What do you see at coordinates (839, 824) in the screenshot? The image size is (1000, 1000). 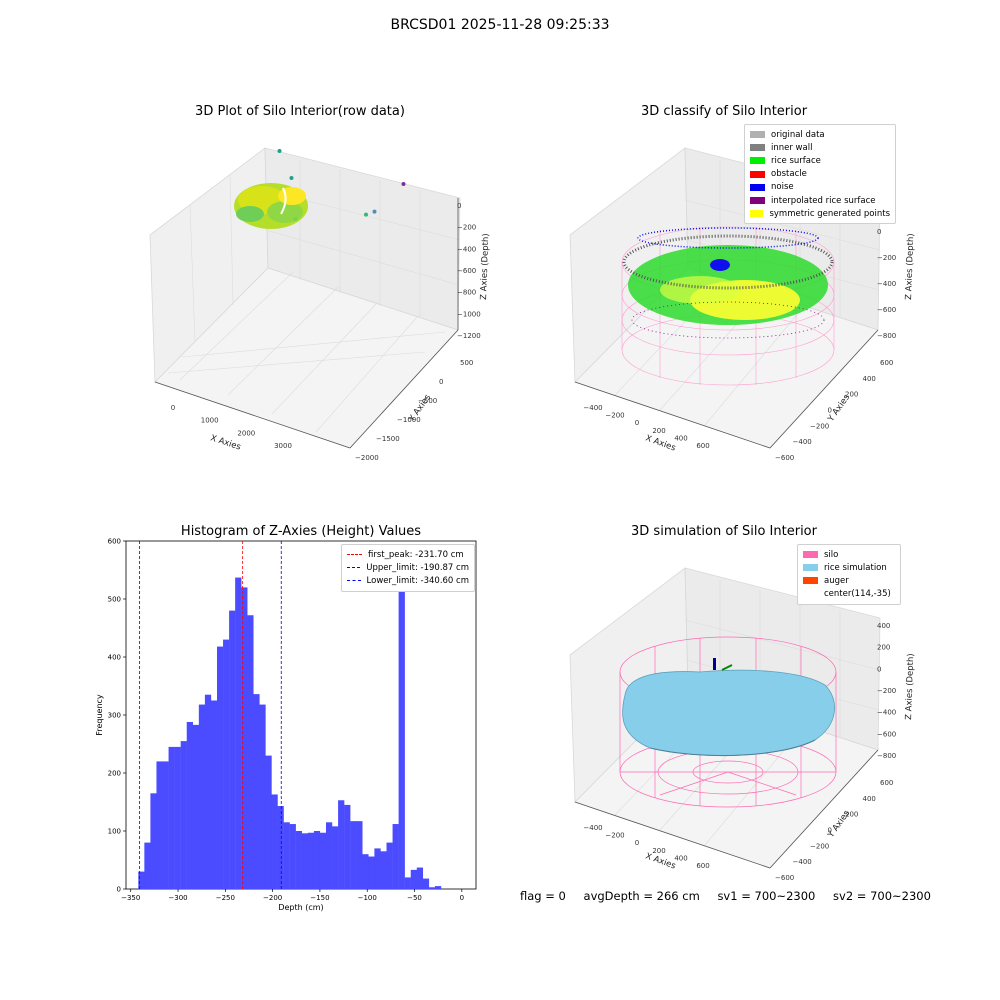 I see `simulation-y-label: Y Axies` at bounding box center [839, 824].